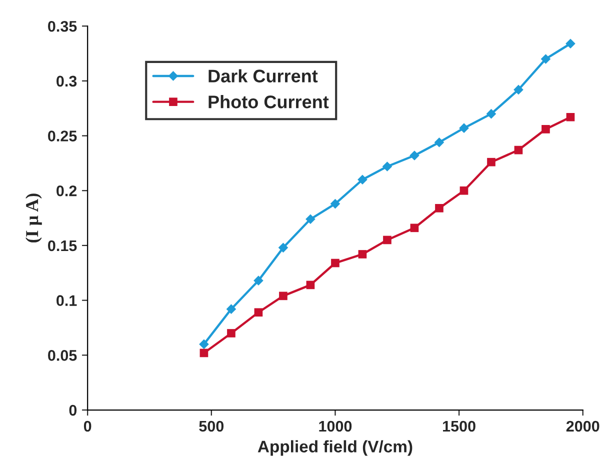 The image size is (604, 474). What do you see at coordinates (211, 426) in the screenshot?
I see `x-tick-label: 500` at bounding box center [211, 426].